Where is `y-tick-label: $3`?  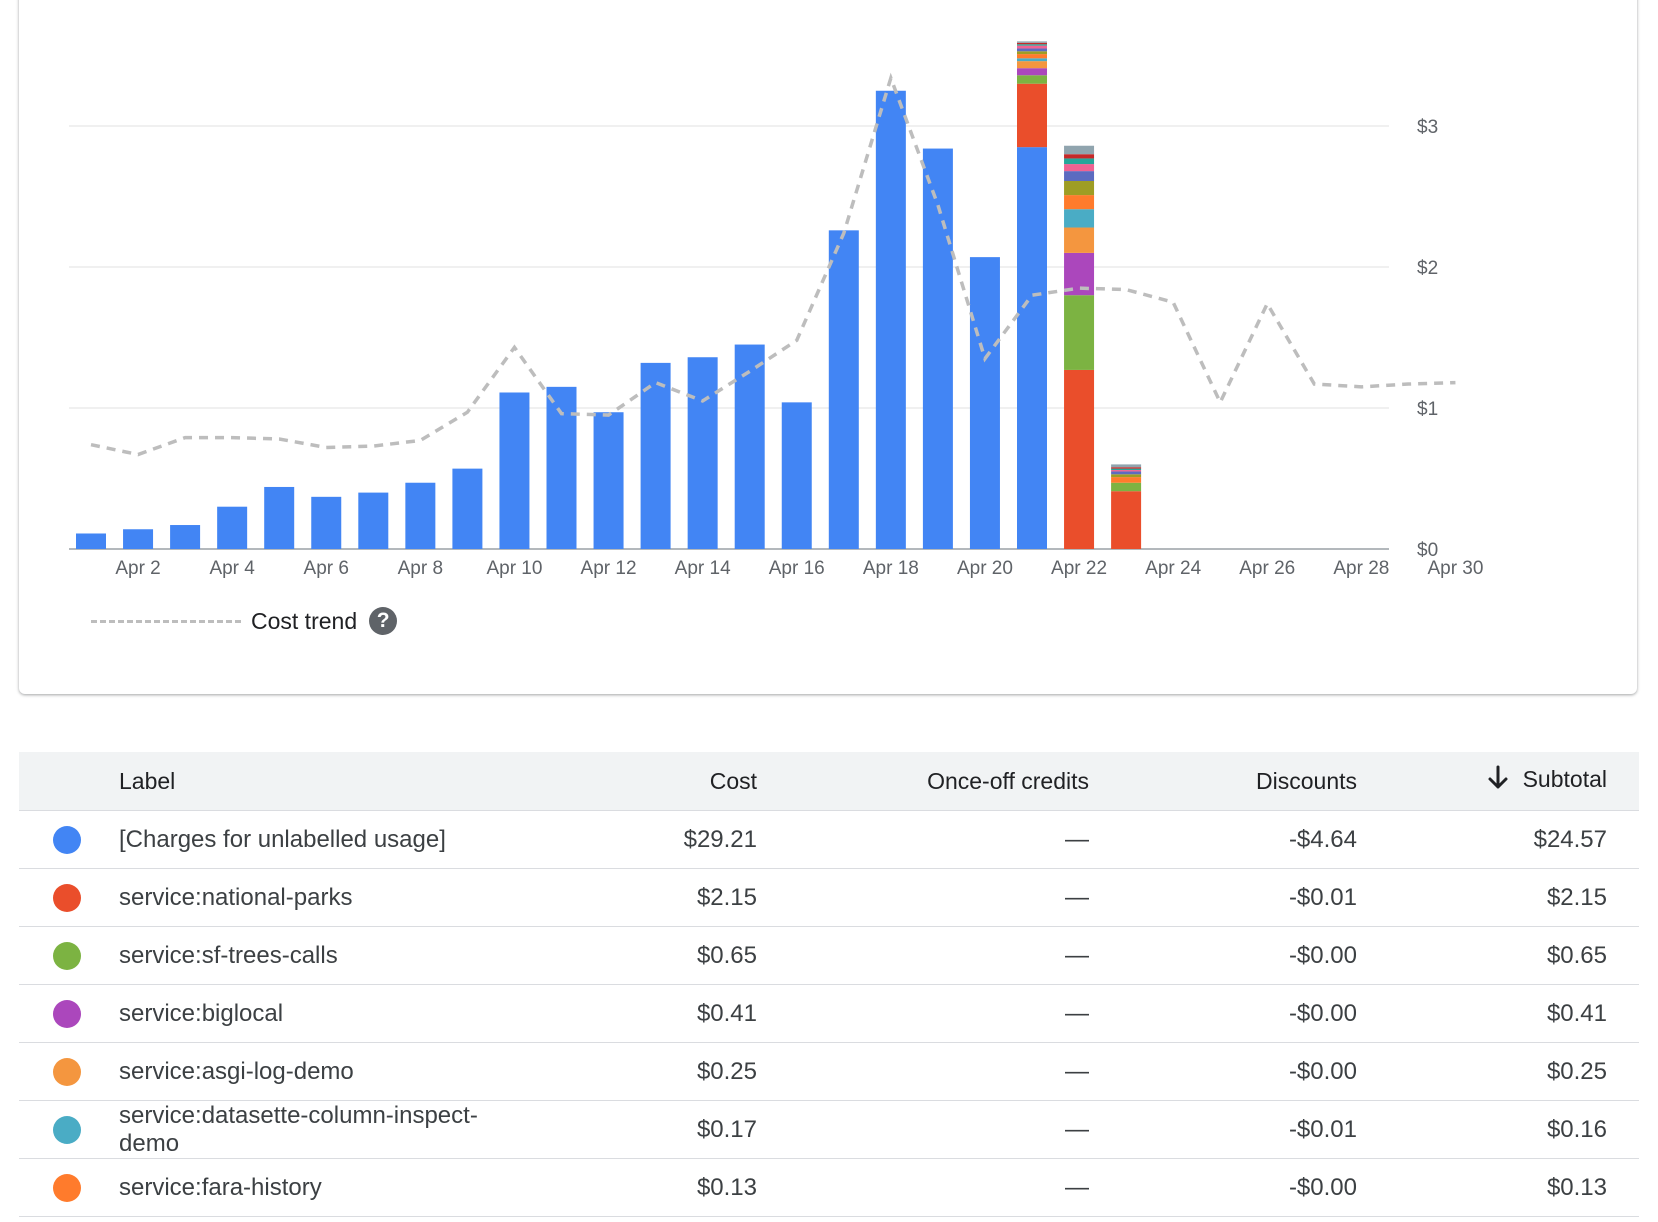 y-tick-label: $3 is located at coordinates (1427, 127).